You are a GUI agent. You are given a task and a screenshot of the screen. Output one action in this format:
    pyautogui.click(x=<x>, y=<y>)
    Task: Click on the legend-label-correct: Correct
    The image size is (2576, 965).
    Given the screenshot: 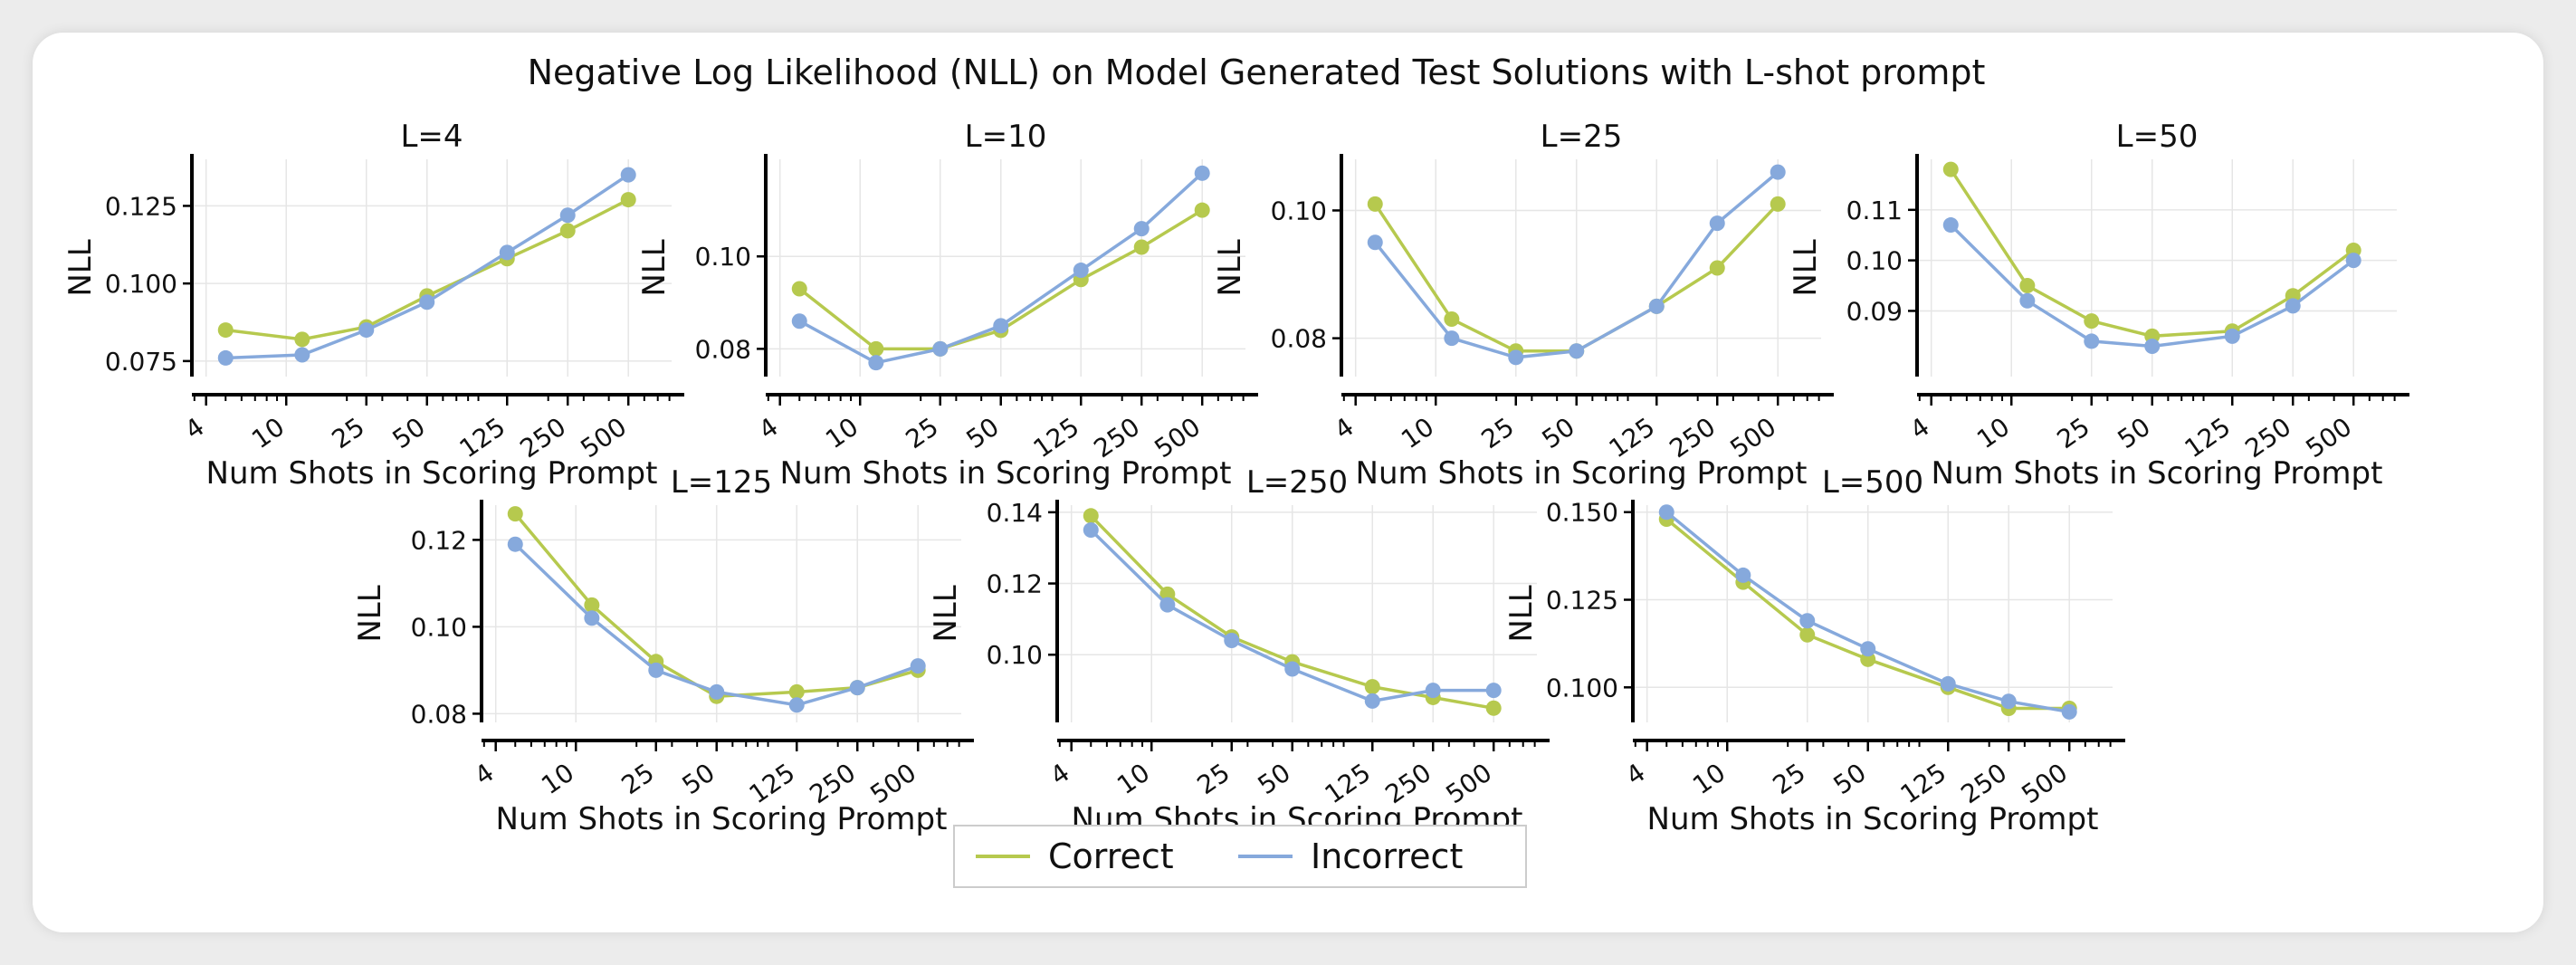 What is the action you would take?
    pyautogui.click(x=1111, y=856)
    